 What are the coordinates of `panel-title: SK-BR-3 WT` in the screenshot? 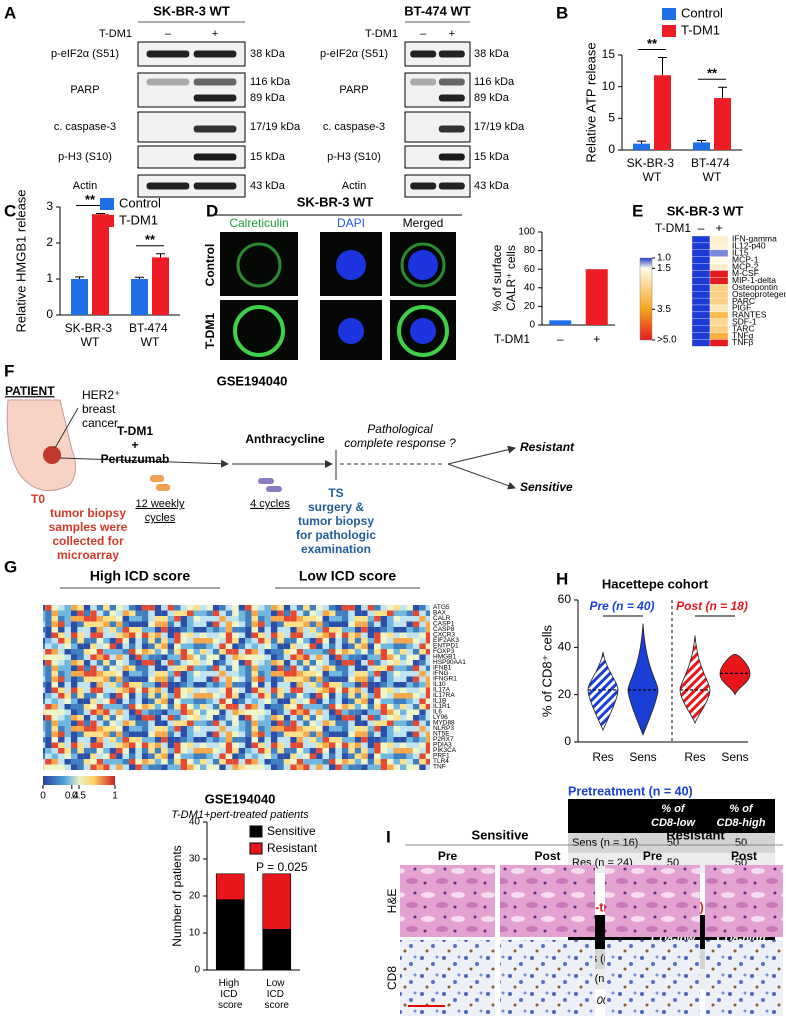 It's located at (335, 201).